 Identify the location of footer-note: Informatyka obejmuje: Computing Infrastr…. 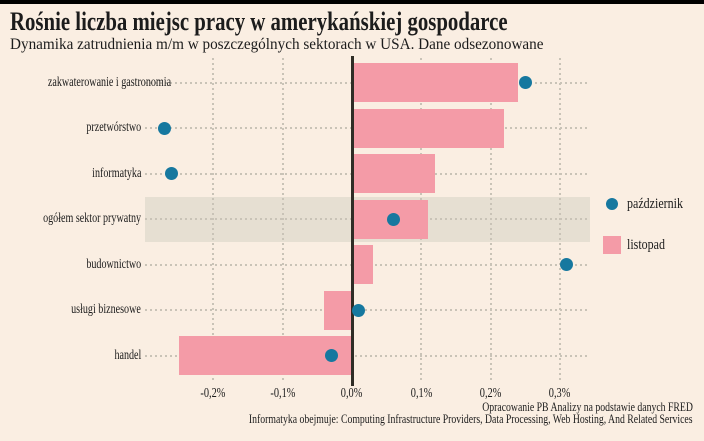
(471, 418).